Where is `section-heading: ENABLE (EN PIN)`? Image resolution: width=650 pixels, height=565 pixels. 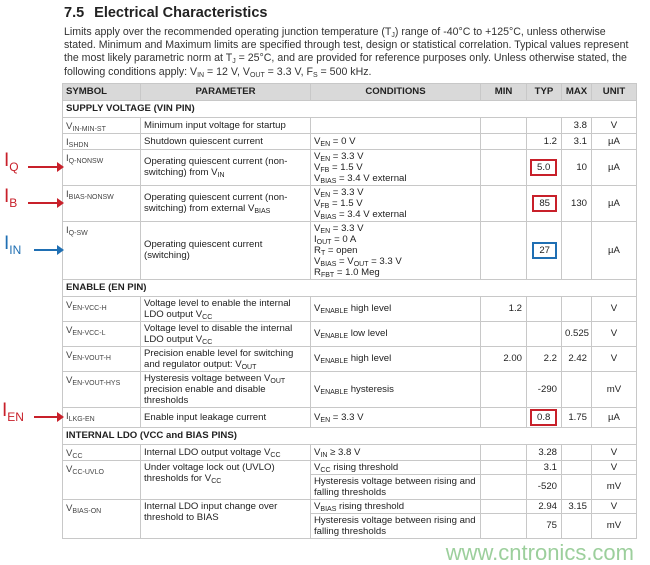 section-heading: ENABLE (EN PIN) is located at coordinates (349, 287).